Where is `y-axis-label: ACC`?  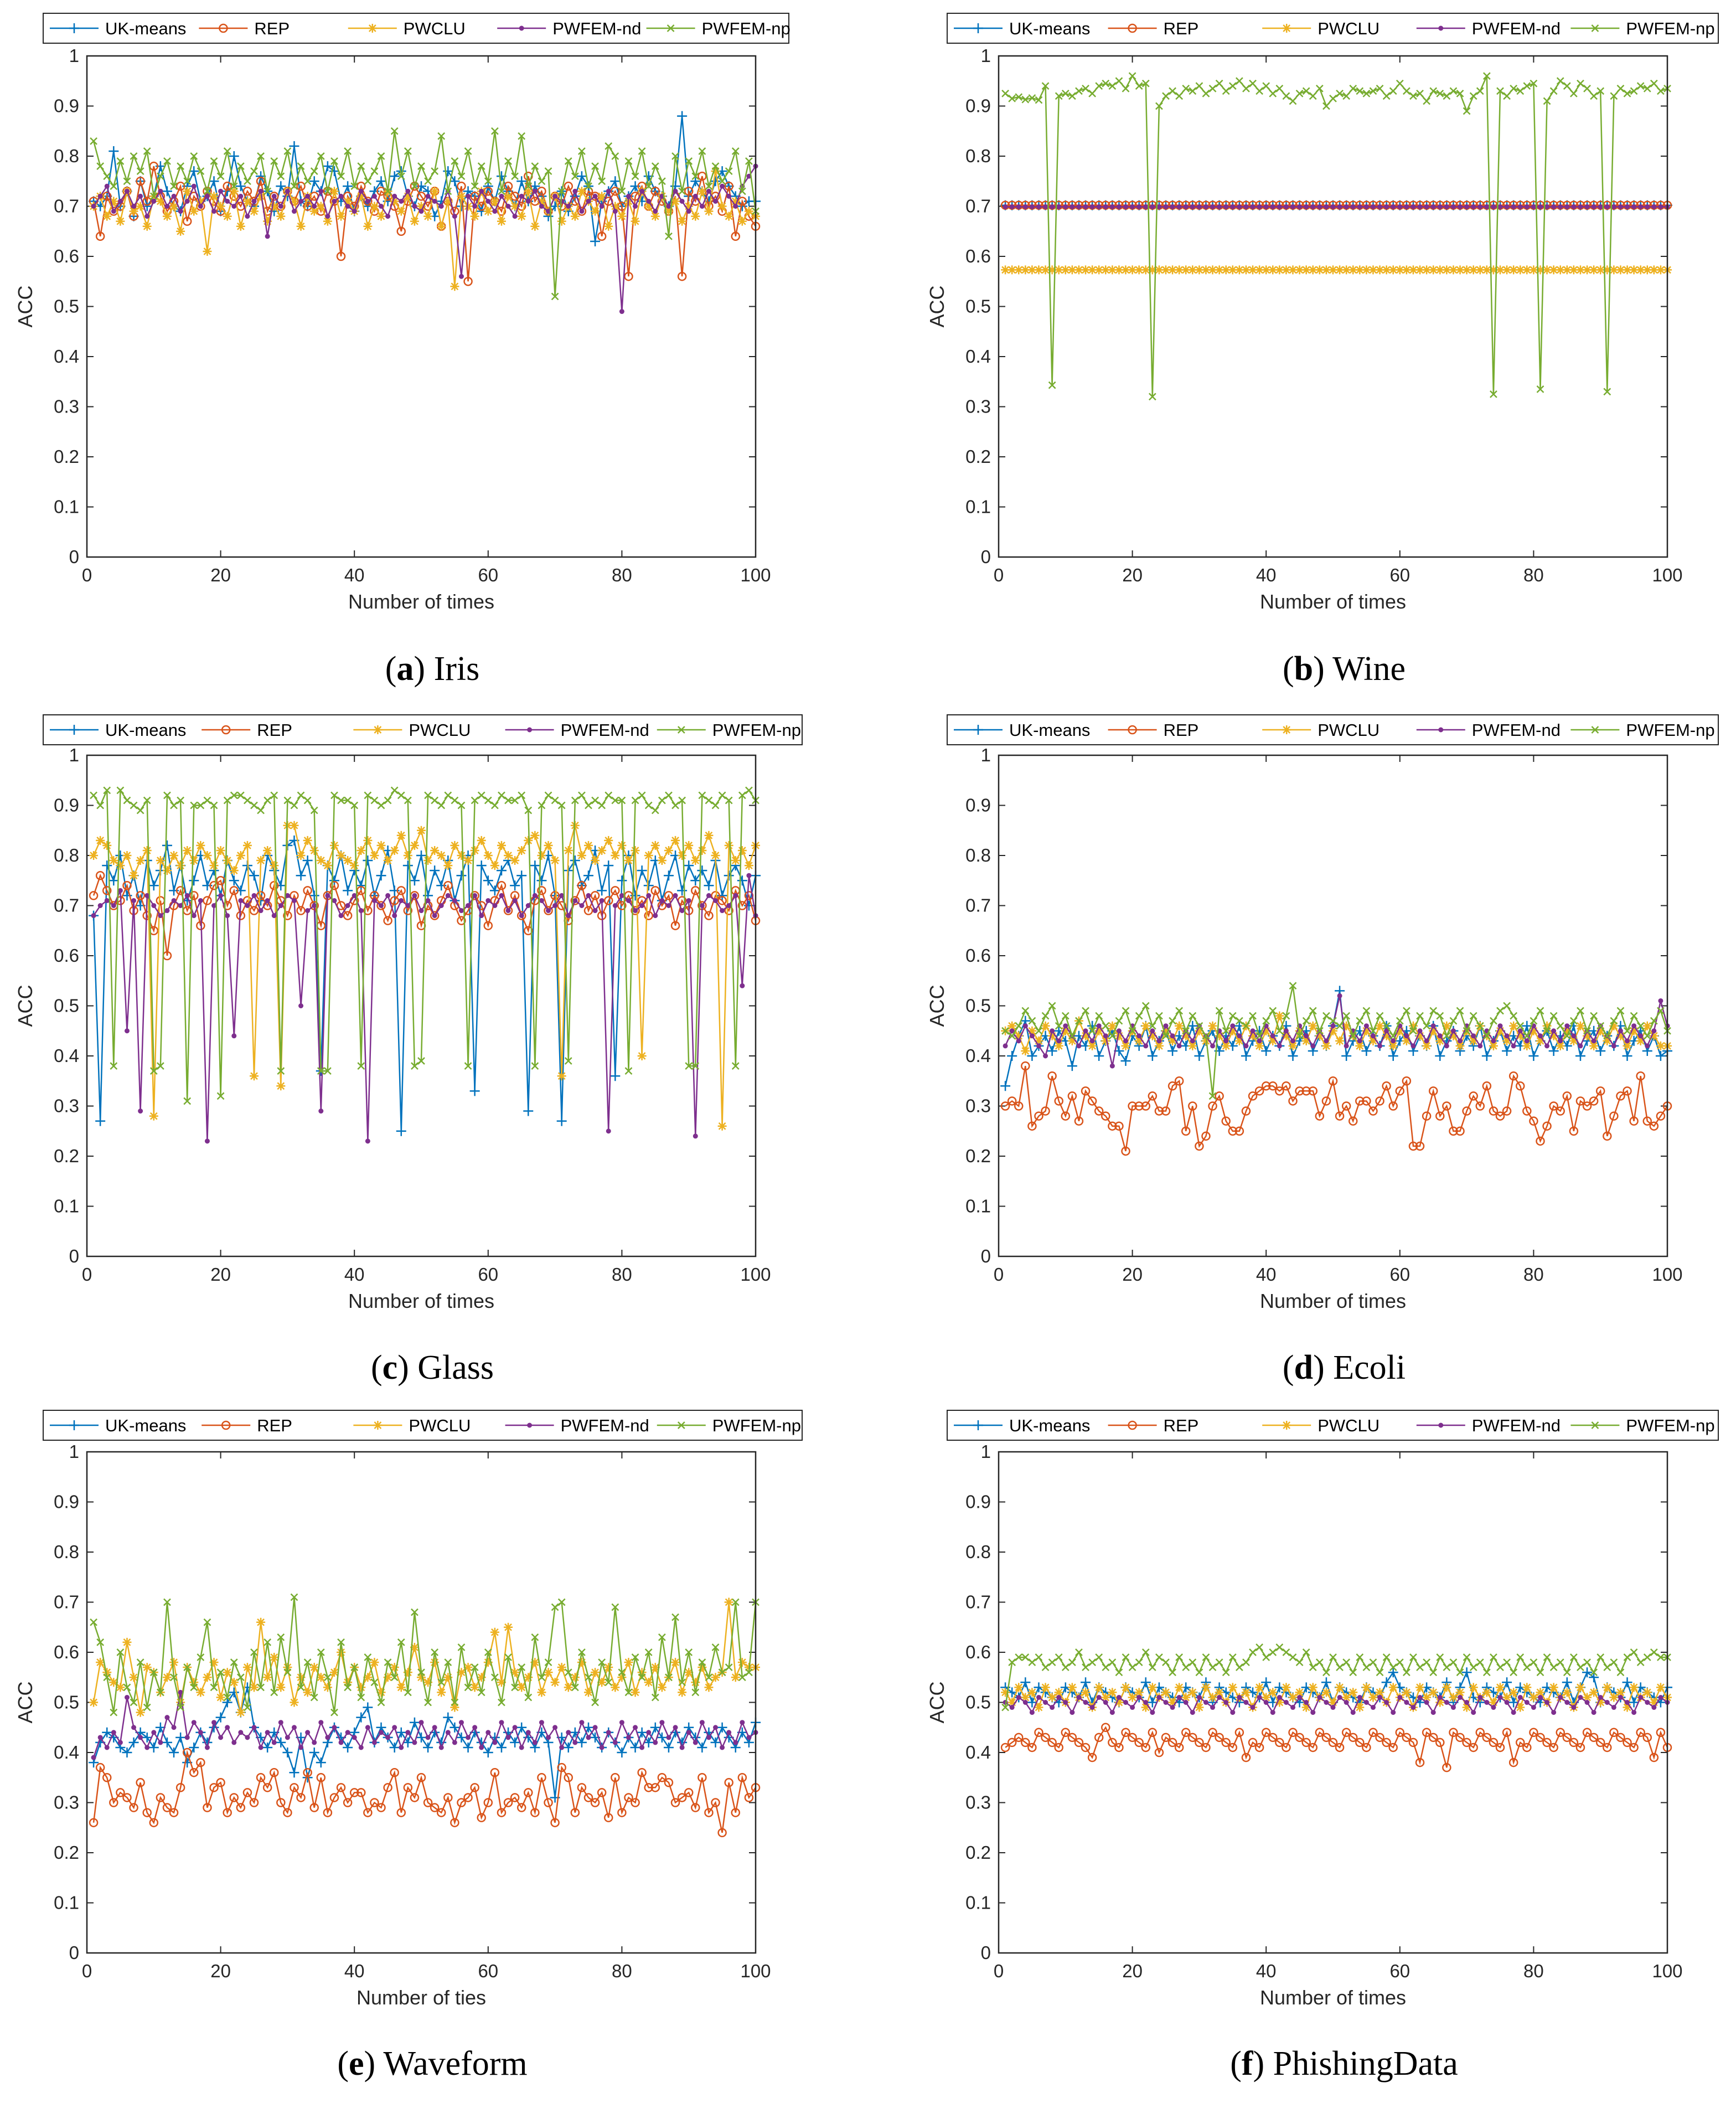 y-axis-label: ACC is located at coordinates (25, 306).